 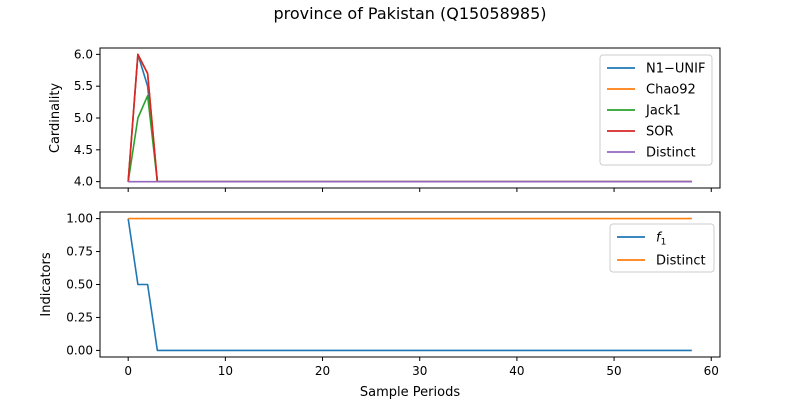 What do you see at coordinates (613, 371) in the screenshot?
I see `x-tick-label: 50` at bounding box center [613, 371].